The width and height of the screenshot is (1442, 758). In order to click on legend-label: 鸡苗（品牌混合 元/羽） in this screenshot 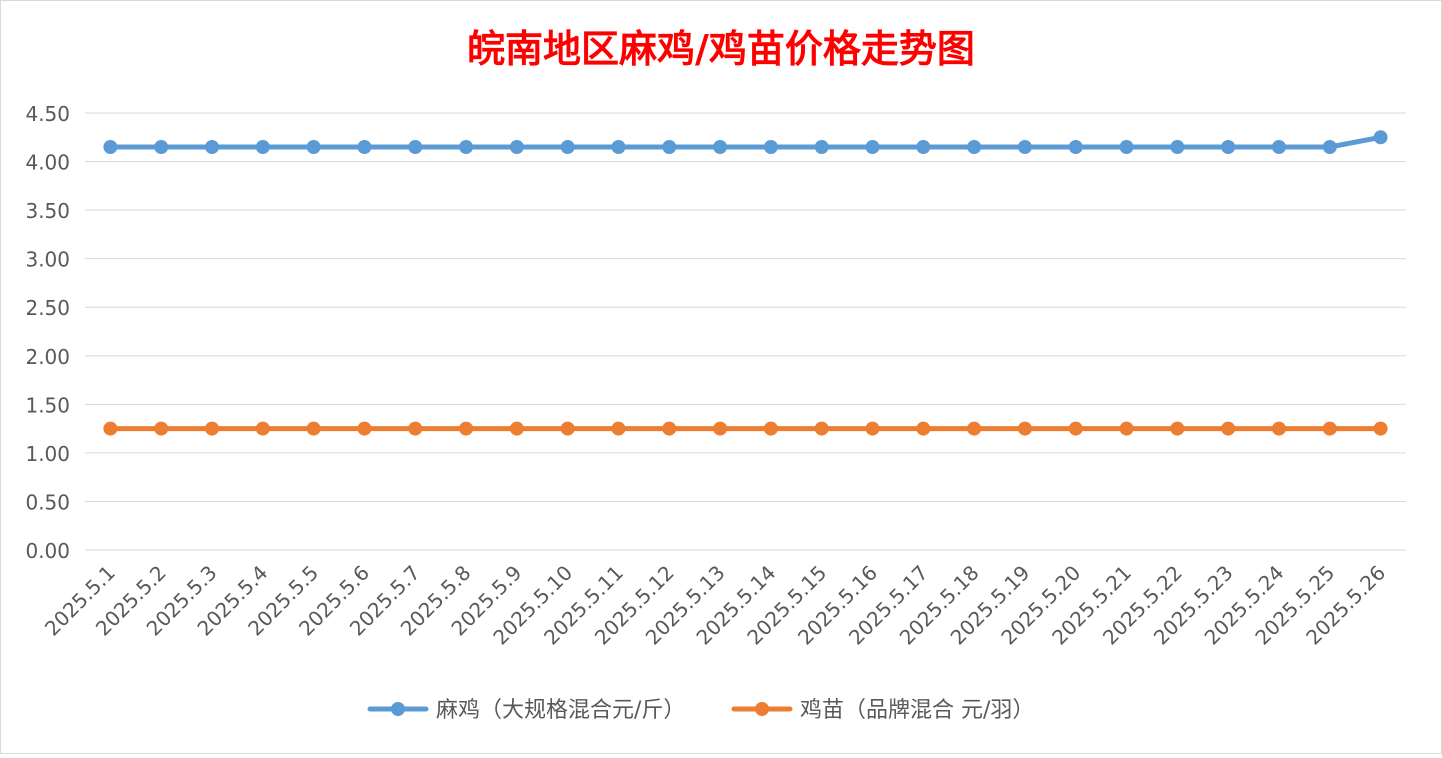, I will do `click(917, 710)`.